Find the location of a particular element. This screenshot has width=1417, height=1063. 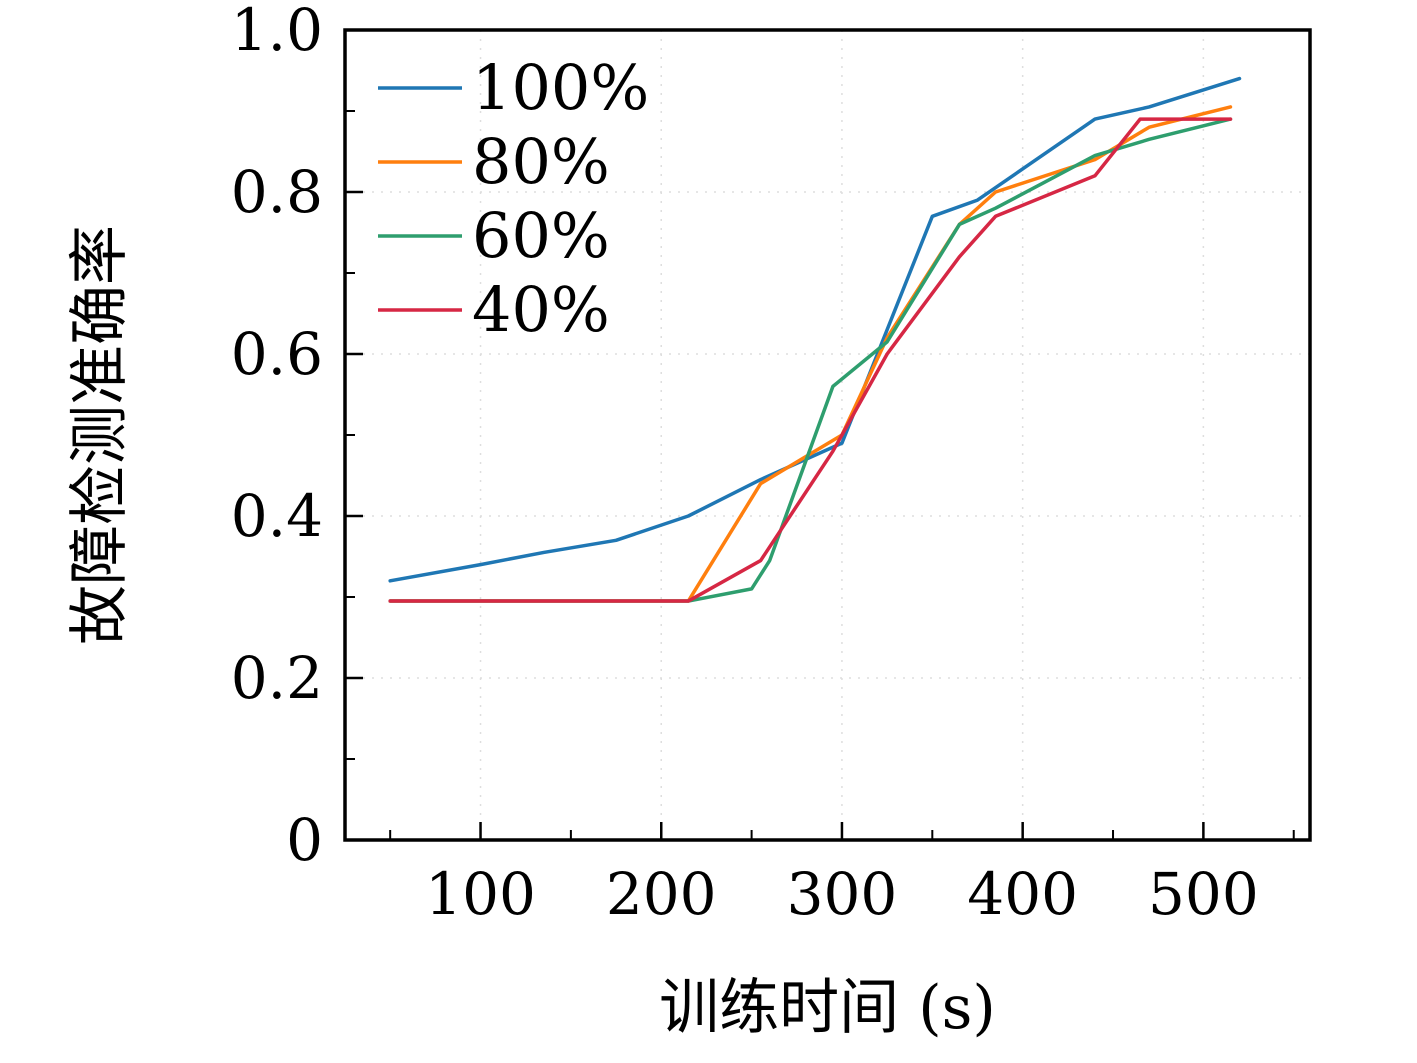

x-axis-title: 训练时间 (s) is located at coordinates (827, 1008).